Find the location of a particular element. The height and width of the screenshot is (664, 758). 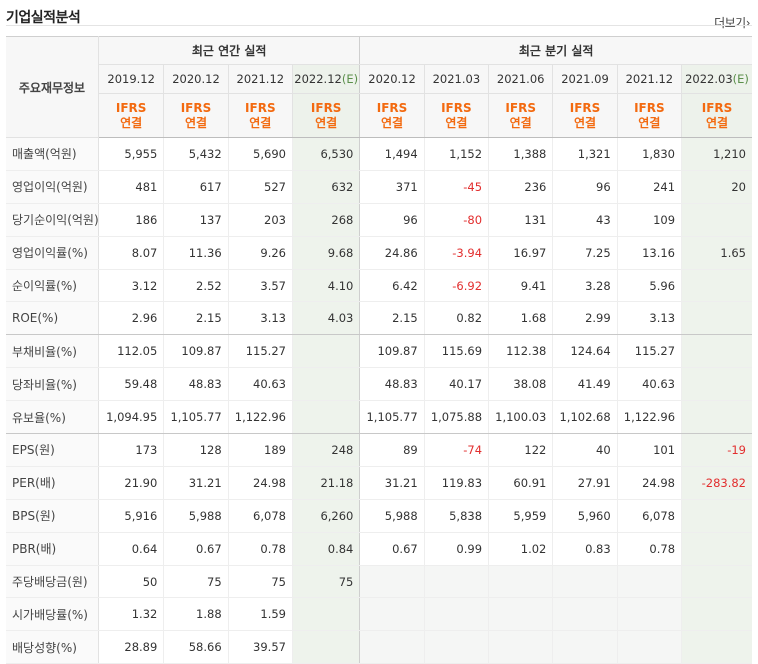

table-row: 시가배당률(%) 1.32 1.88 1.59 is located at coordinates (379, 614).